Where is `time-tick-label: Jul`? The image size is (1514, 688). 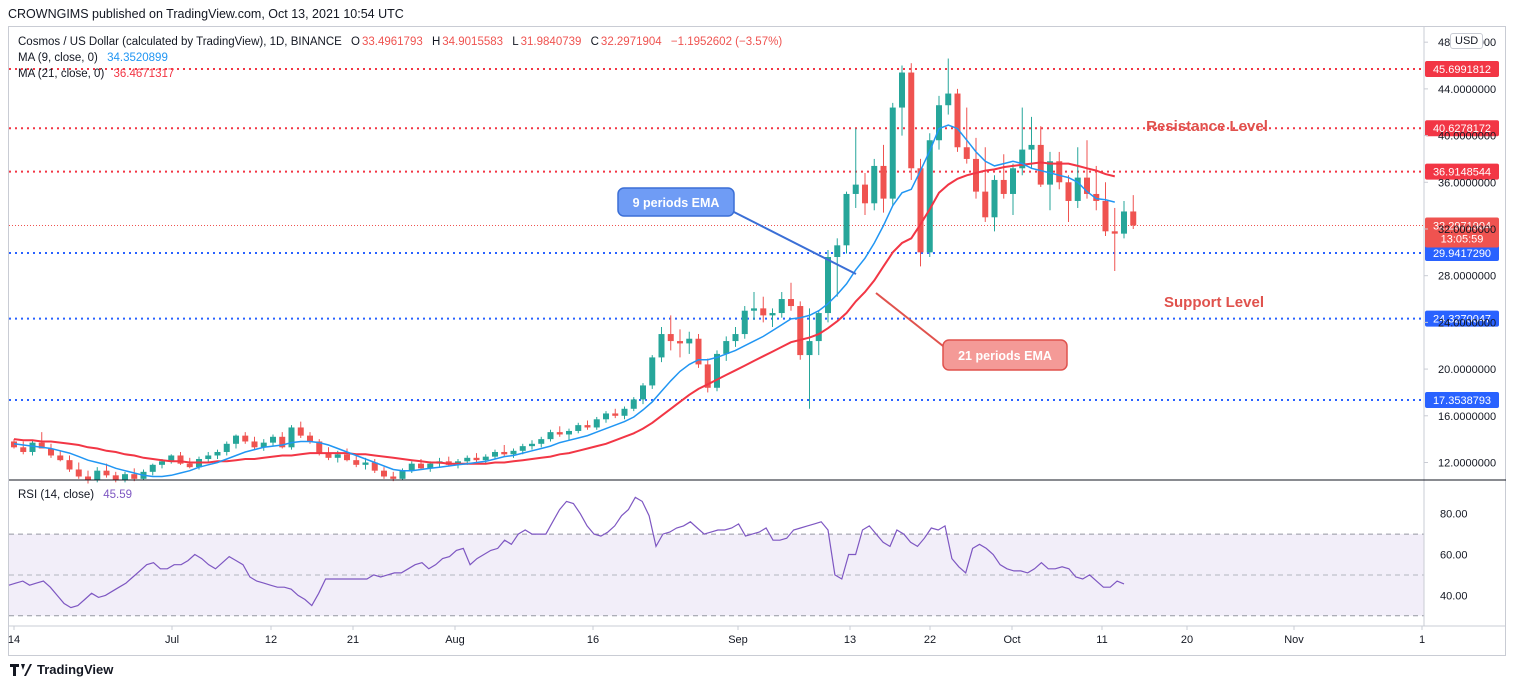 time-tick-label: Jul is located at coordinates (172, 640).